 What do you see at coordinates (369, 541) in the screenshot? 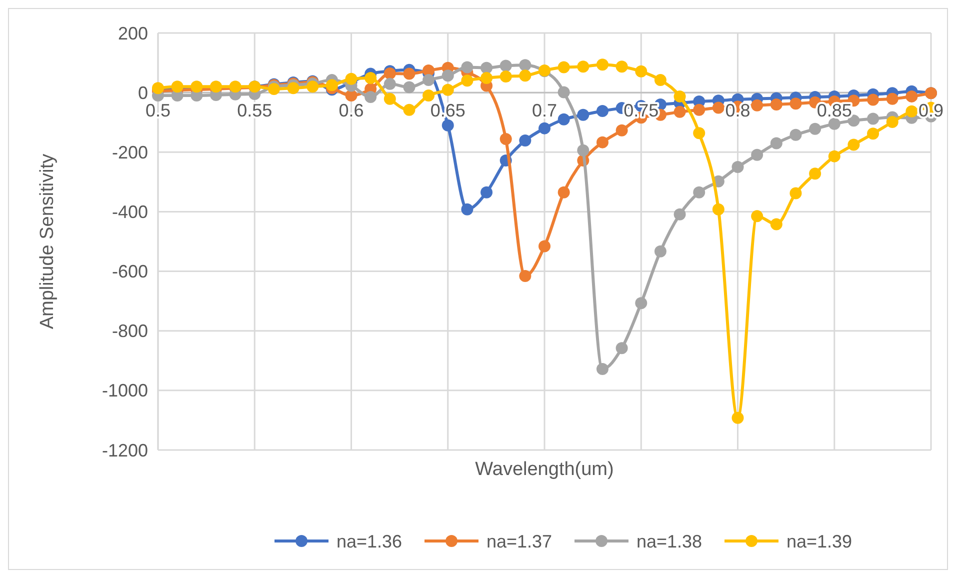
I see `legend-label: na=1.36` at bounding box center [369, 541].